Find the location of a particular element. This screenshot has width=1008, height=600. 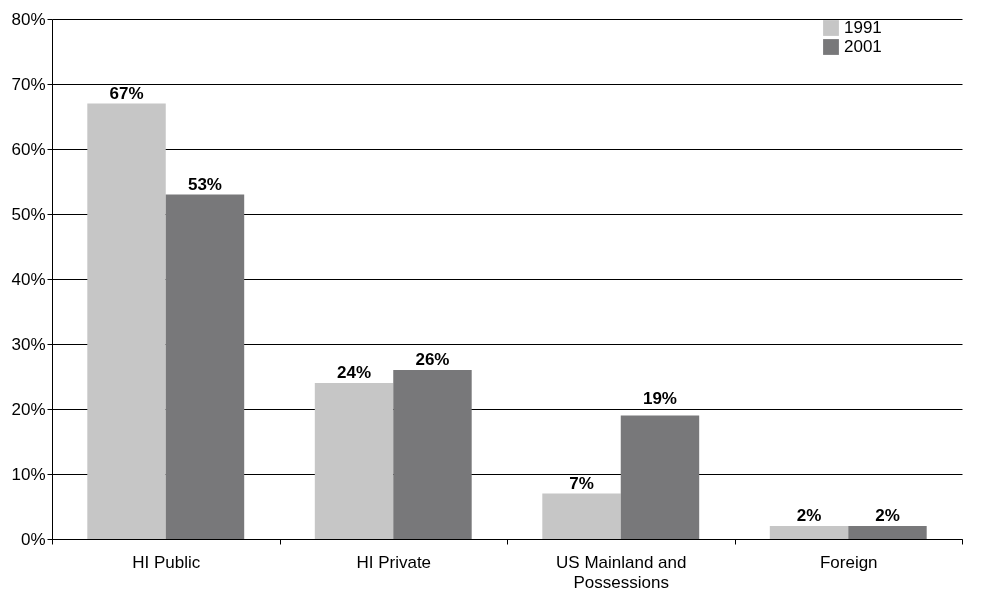

legend-label: 2001 is located at coordinates (863, 46).